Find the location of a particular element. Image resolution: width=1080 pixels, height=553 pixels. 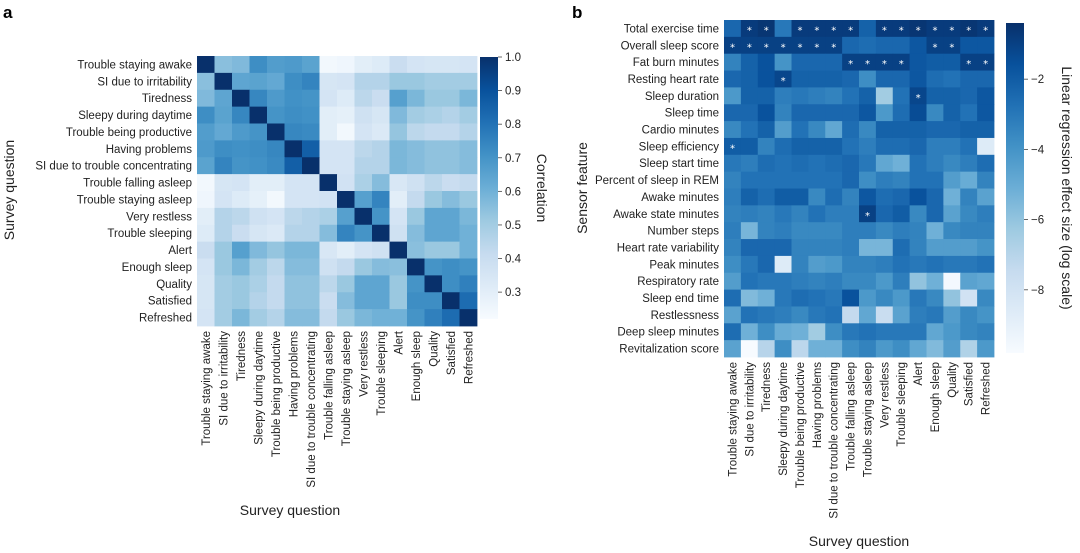

row-label: Total exercise time is located at coordinates (671, 29).